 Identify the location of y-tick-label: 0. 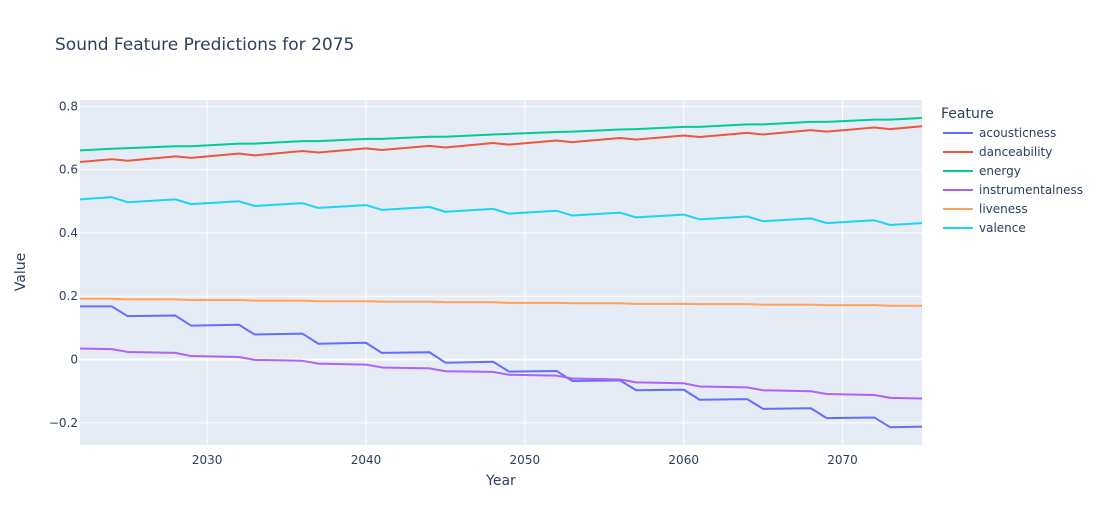
(74, 360).